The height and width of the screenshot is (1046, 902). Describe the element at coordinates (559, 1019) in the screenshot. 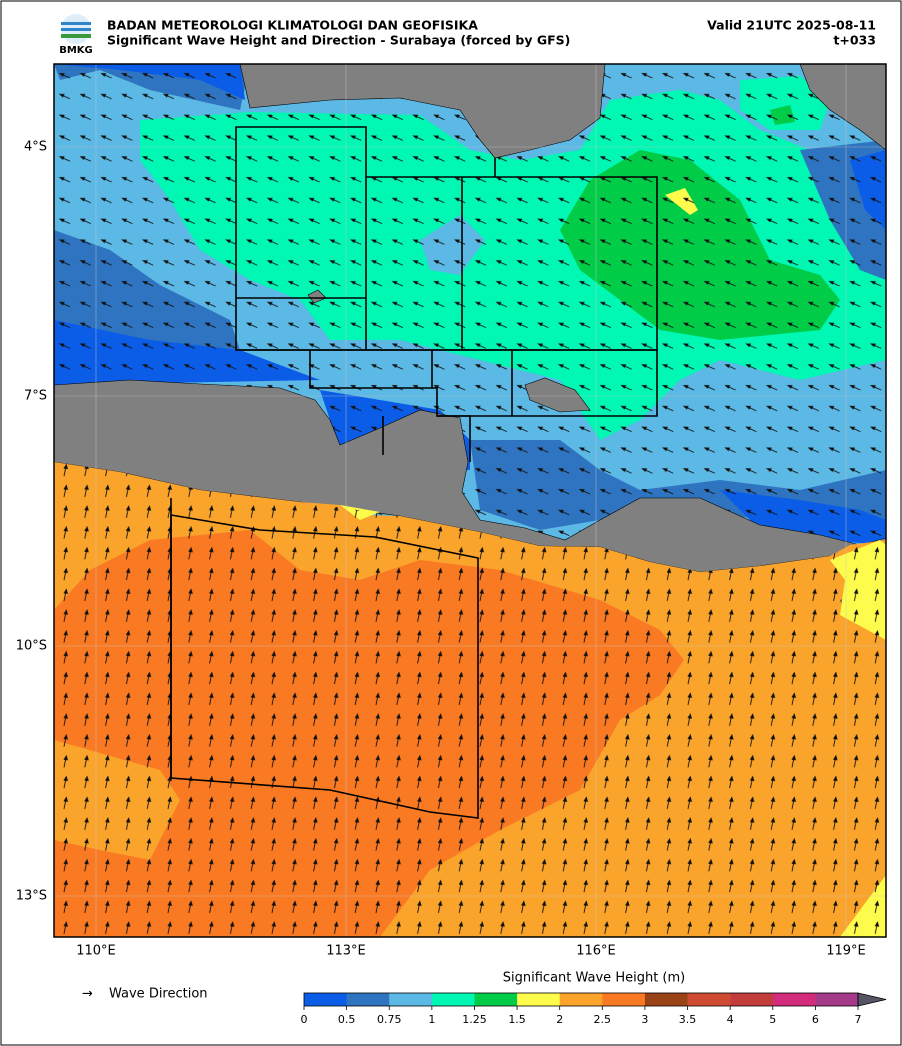

I see `colorbar-tick-label: 2` at that location.